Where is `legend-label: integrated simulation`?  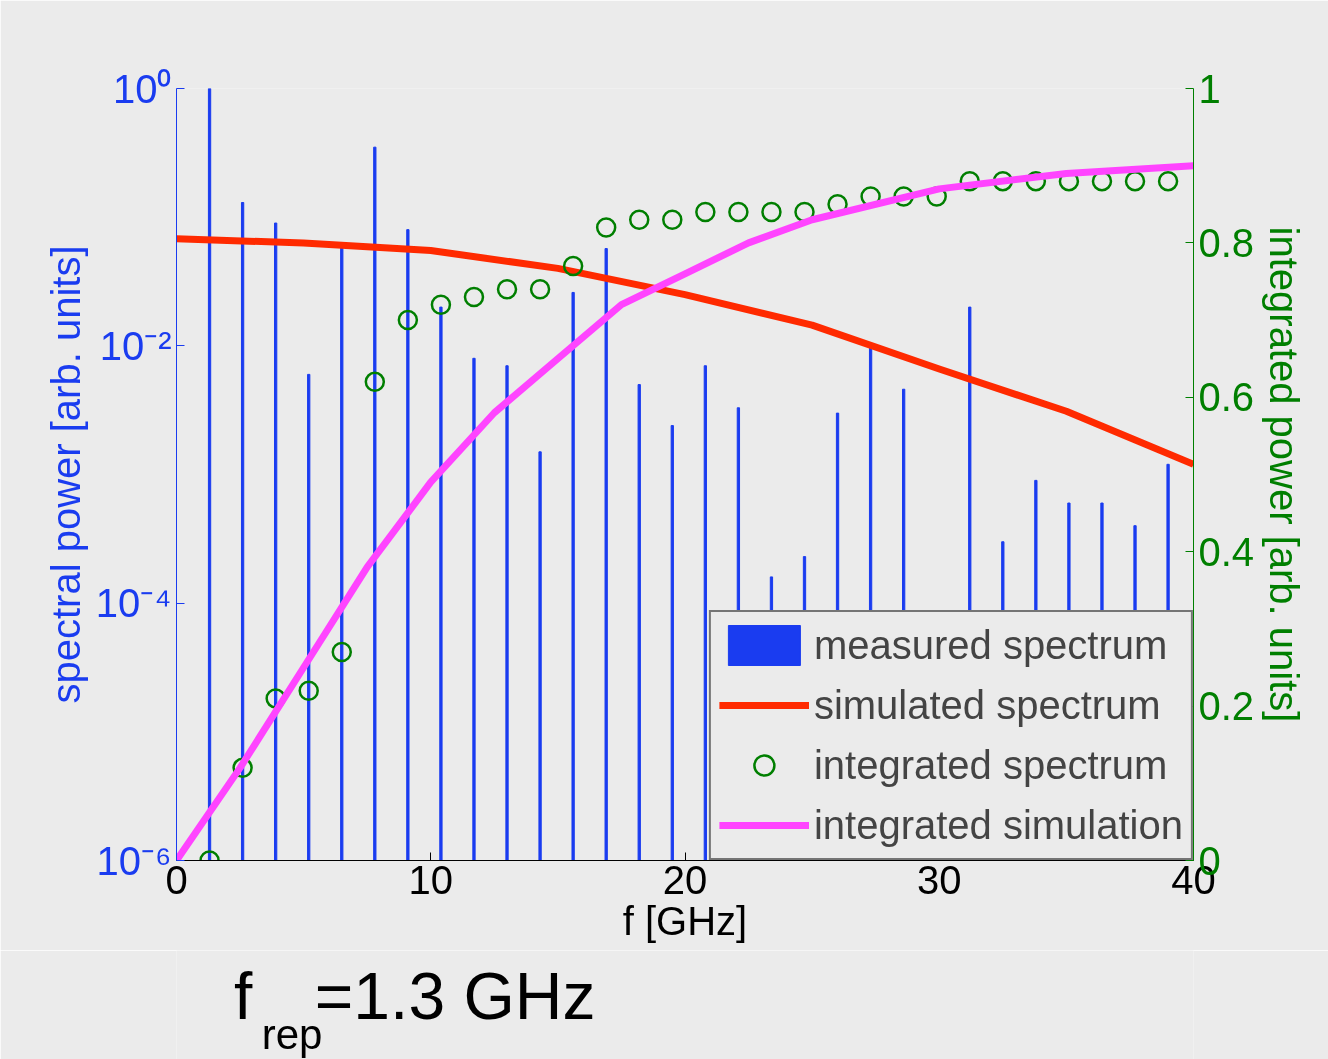
legend-label: integrated simulation is located at coordinates (998, 825).